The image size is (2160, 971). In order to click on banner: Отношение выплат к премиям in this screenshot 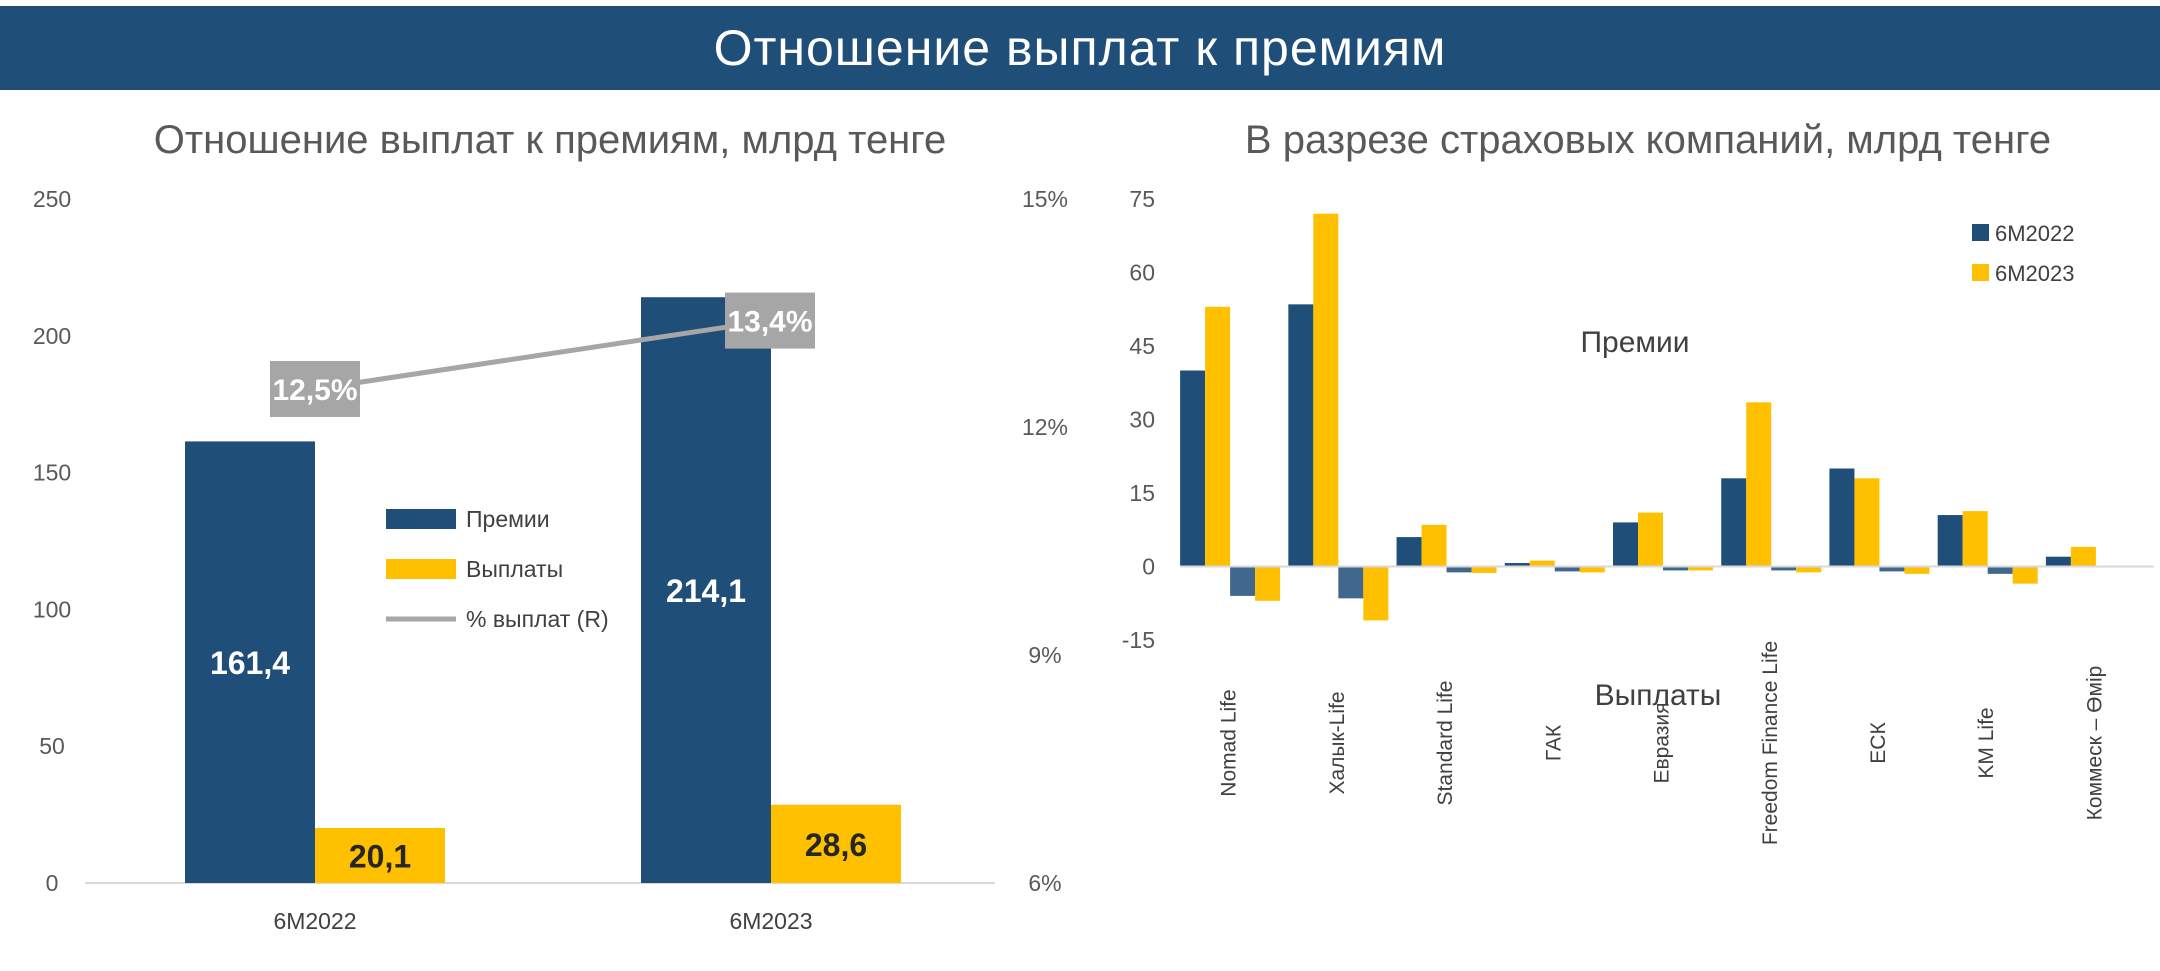, I will do `click(1080, 48)`.